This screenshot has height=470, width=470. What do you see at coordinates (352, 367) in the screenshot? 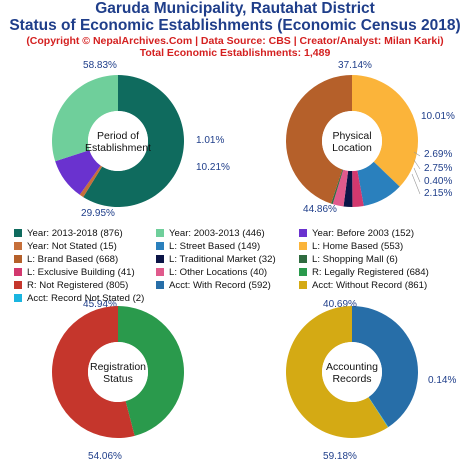
I see `center-label-4-1: Accounting` at bounding box center [352, 367].